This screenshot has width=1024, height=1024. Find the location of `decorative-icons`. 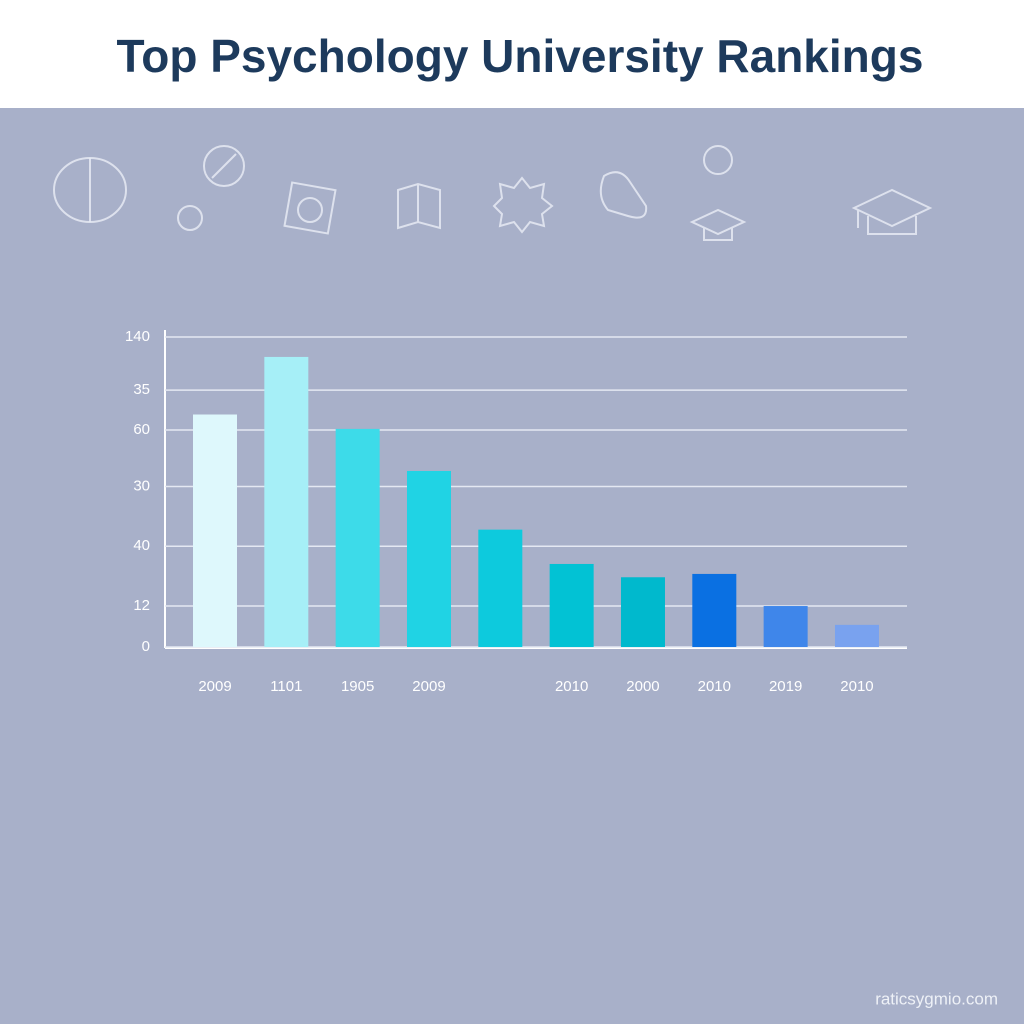

decorative-icons is located at coordinates (493, 193).